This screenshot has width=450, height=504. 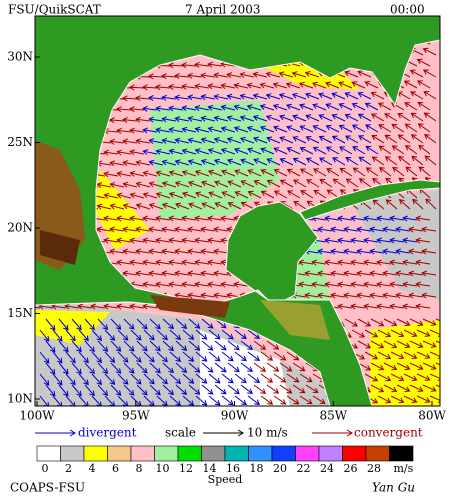 What do you see at coordinates (374, 468) in the screenshot?
I see `colorbar-label: 28` at bounding box center [374, 468].